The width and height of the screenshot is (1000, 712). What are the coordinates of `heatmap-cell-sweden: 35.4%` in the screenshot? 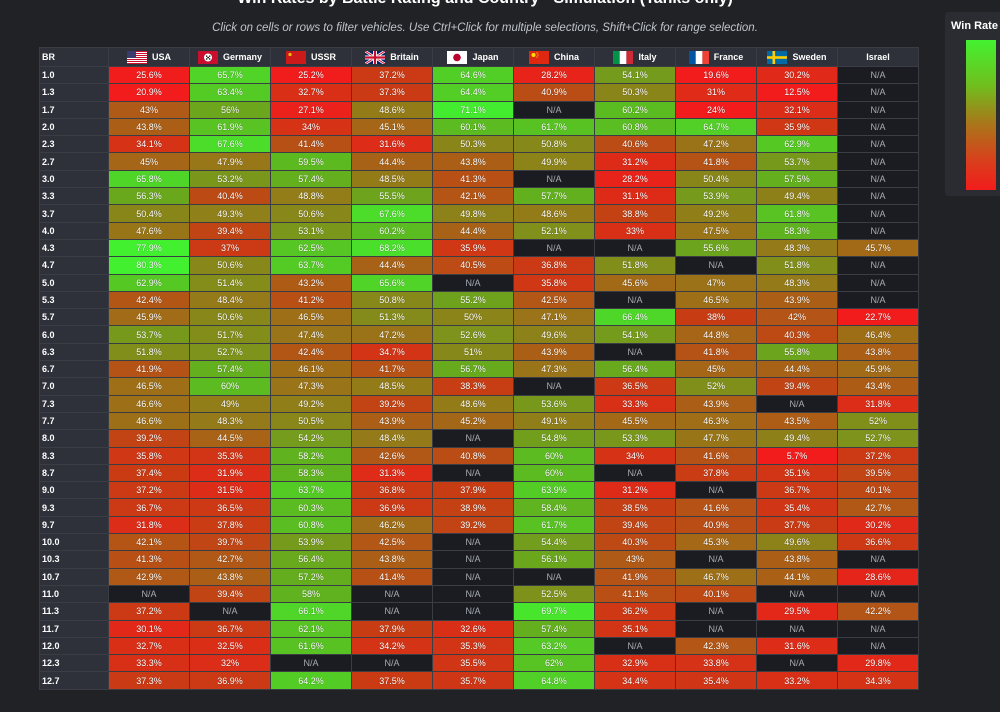 It's located at (797, 507).